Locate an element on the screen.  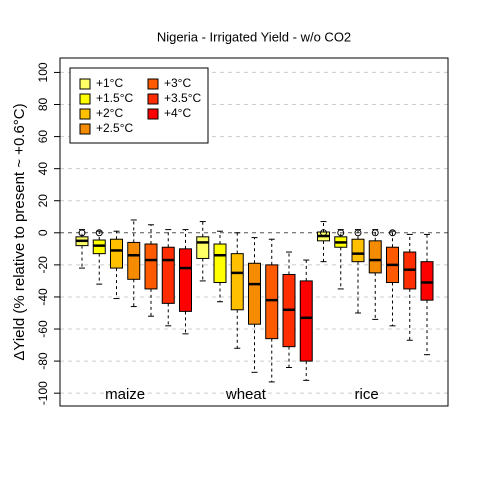
y-tick-label: 20 is located at coordinates (43, 201).